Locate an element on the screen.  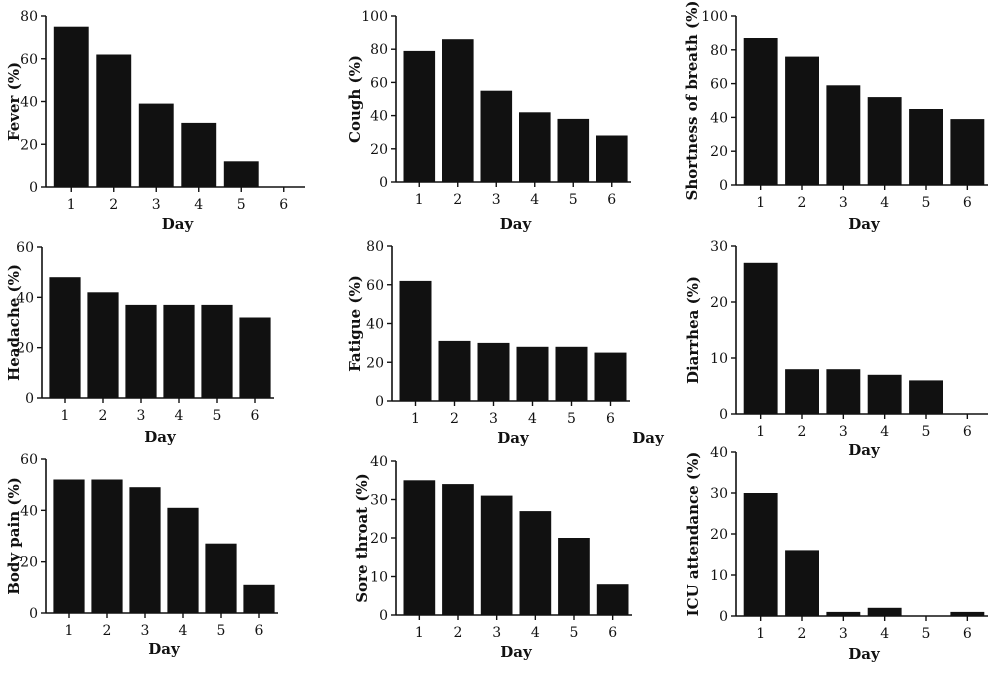
y-tick-label: 100 is located at coordinates (714, 17).